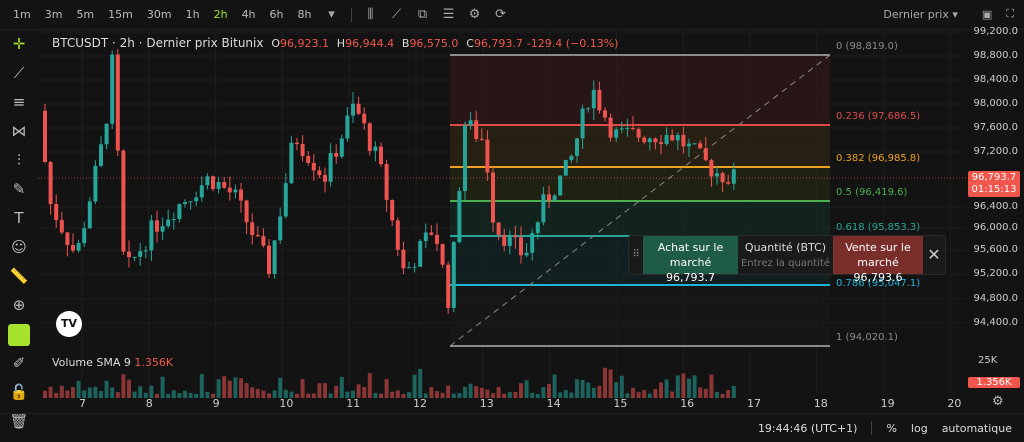 Image resolution: width=1024 pixels, height=442 pixels. What do you see at coordinates (19, 334) in the screenshot?
I see `color-swatch` at bounding box center [19, 334].